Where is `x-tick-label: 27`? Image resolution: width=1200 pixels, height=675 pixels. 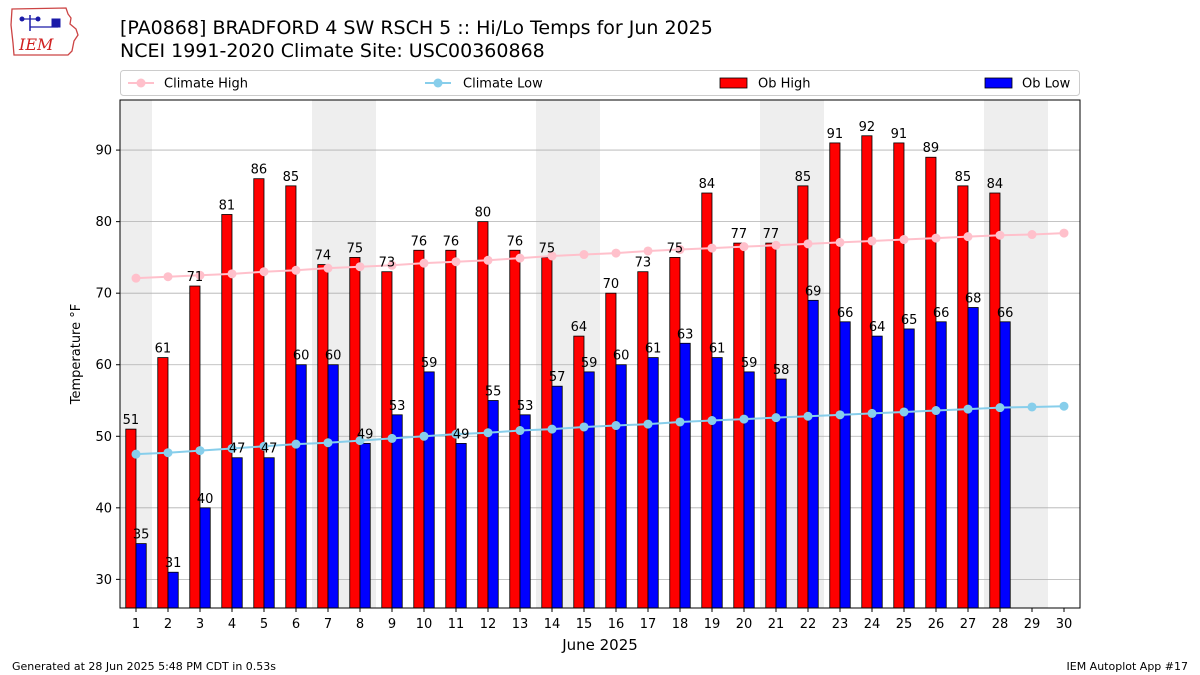
x-tick-label: 27 is located at coordinates (968, 624).